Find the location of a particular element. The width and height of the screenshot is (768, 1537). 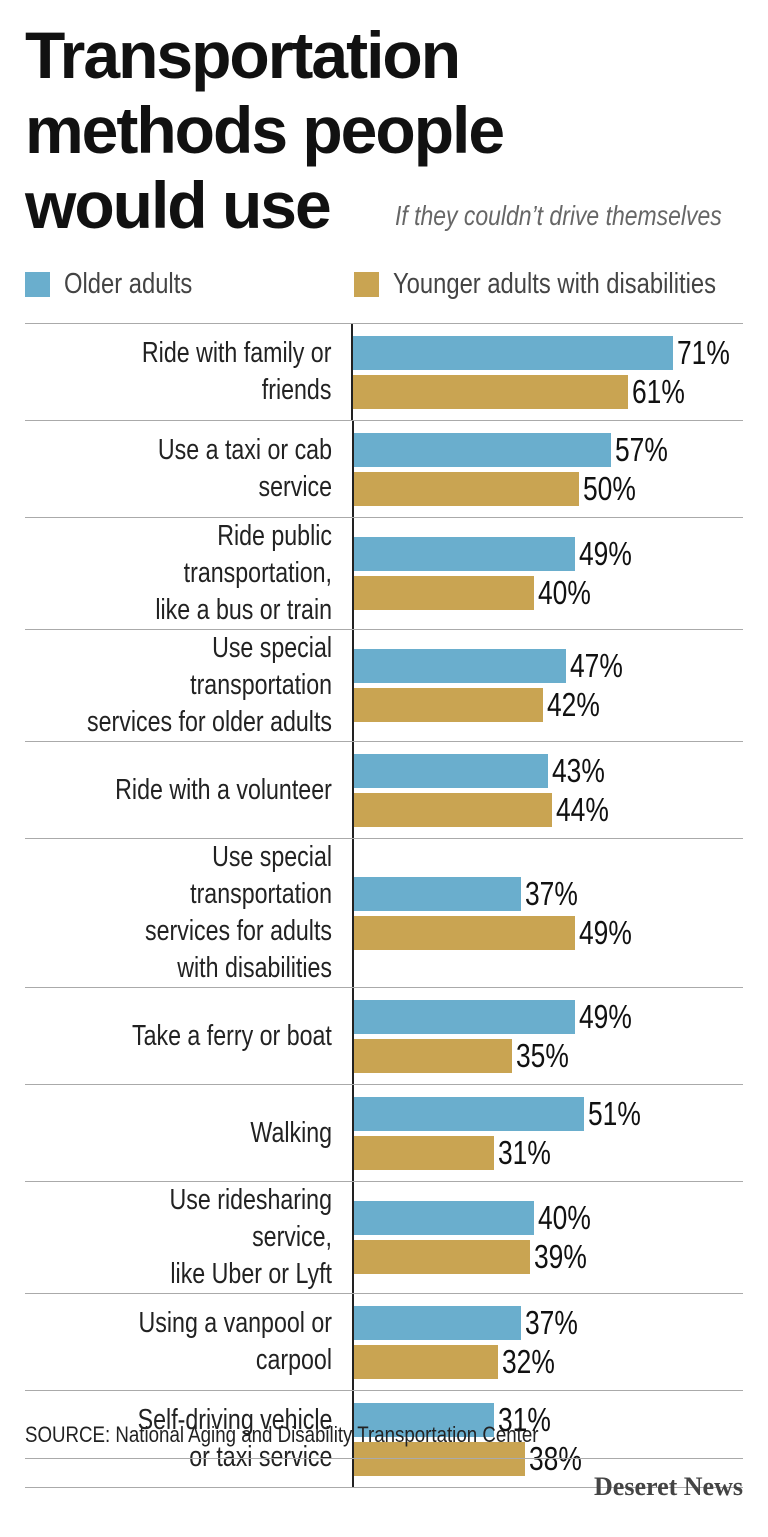

row: Take a ferry or boat 49% 35% is located at coordinates (384, 1036).